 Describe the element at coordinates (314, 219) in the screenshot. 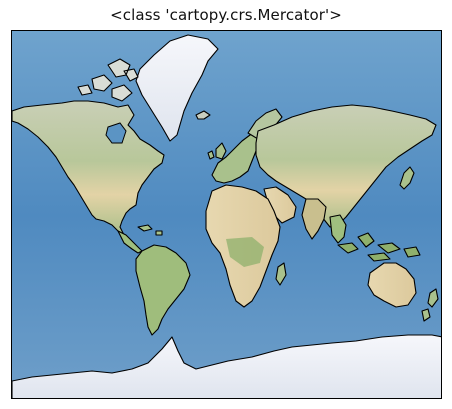

I see `indian-subcontinent` at that location.